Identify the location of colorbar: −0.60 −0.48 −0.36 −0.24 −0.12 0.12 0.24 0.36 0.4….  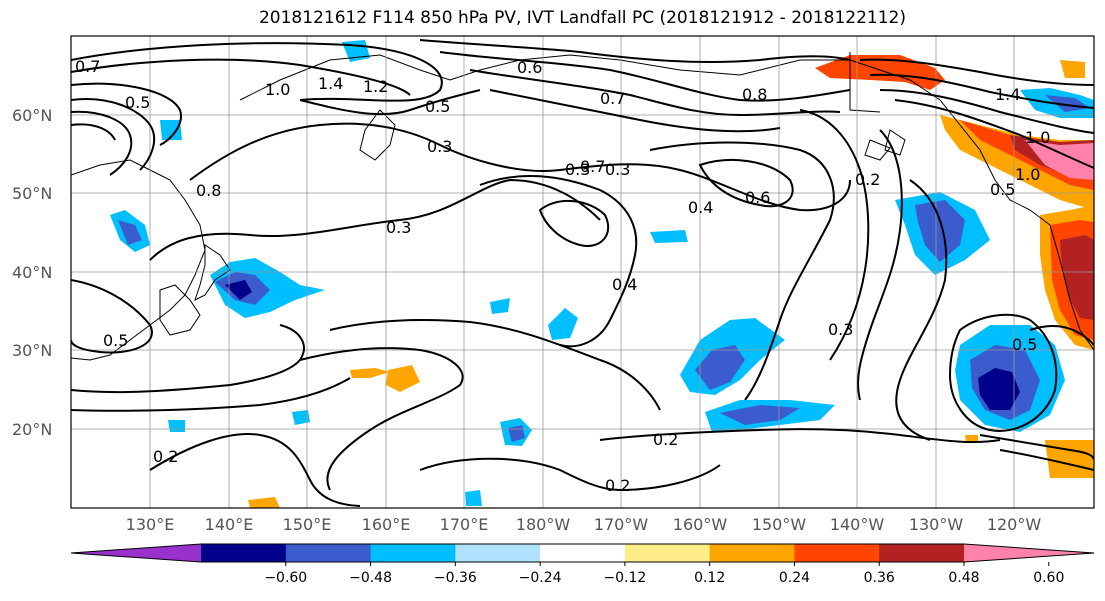
(582, 564).